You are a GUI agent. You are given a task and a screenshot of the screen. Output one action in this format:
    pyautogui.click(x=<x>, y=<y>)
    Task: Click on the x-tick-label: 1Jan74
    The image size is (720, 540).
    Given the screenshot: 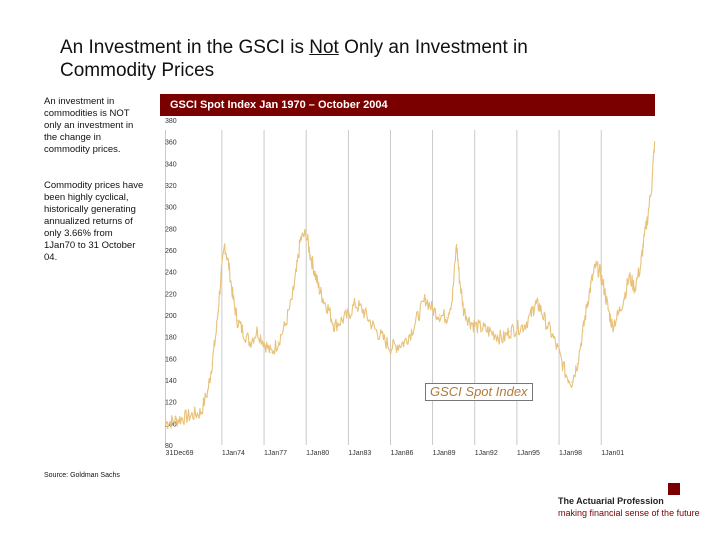 What is the action you would take?
    pyautogui.click(x=233, y=453)
    